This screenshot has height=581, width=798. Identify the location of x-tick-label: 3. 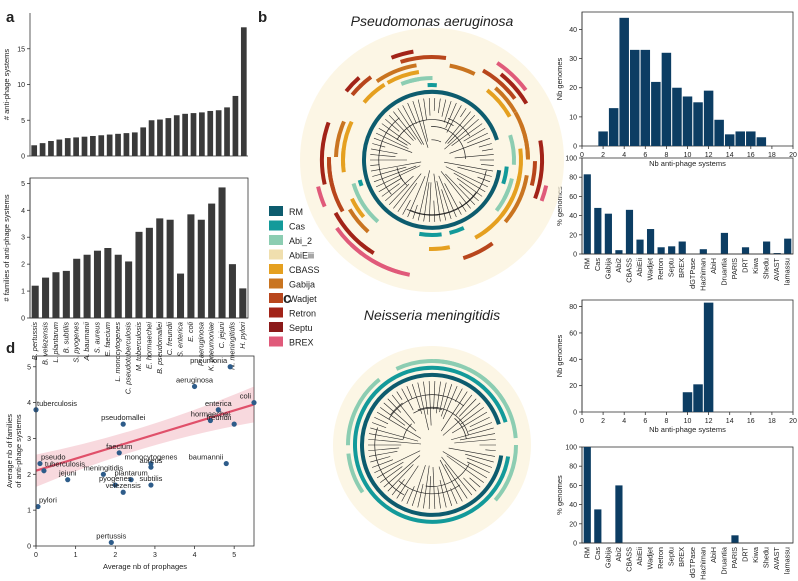
(155, 555).